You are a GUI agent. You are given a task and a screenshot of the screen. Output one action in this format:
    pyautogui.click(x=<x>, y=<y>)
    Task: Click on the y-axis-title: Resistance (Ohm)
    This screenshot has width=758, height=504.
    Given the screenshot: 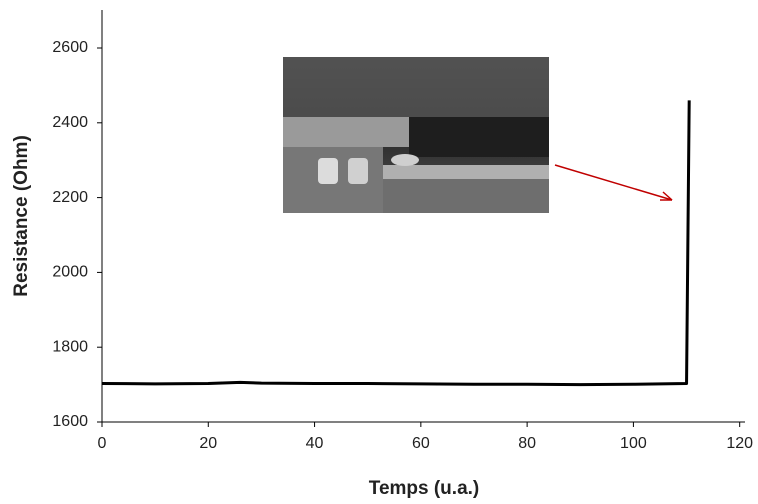 What is the action you would take?
    pyautogui.click(x=21, y=216)
    